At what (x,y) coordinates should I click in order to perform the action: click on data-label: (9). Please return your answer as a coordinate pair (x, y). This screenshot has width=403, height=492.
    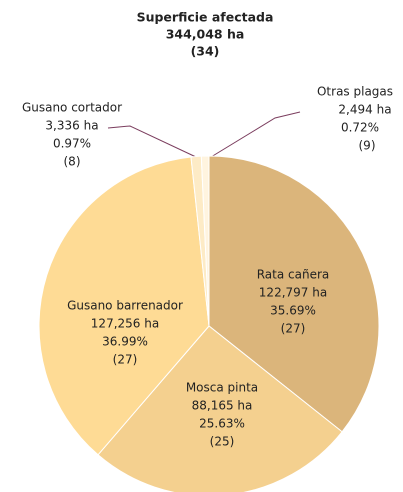
    Looking at the image, I should click on (367, 146).